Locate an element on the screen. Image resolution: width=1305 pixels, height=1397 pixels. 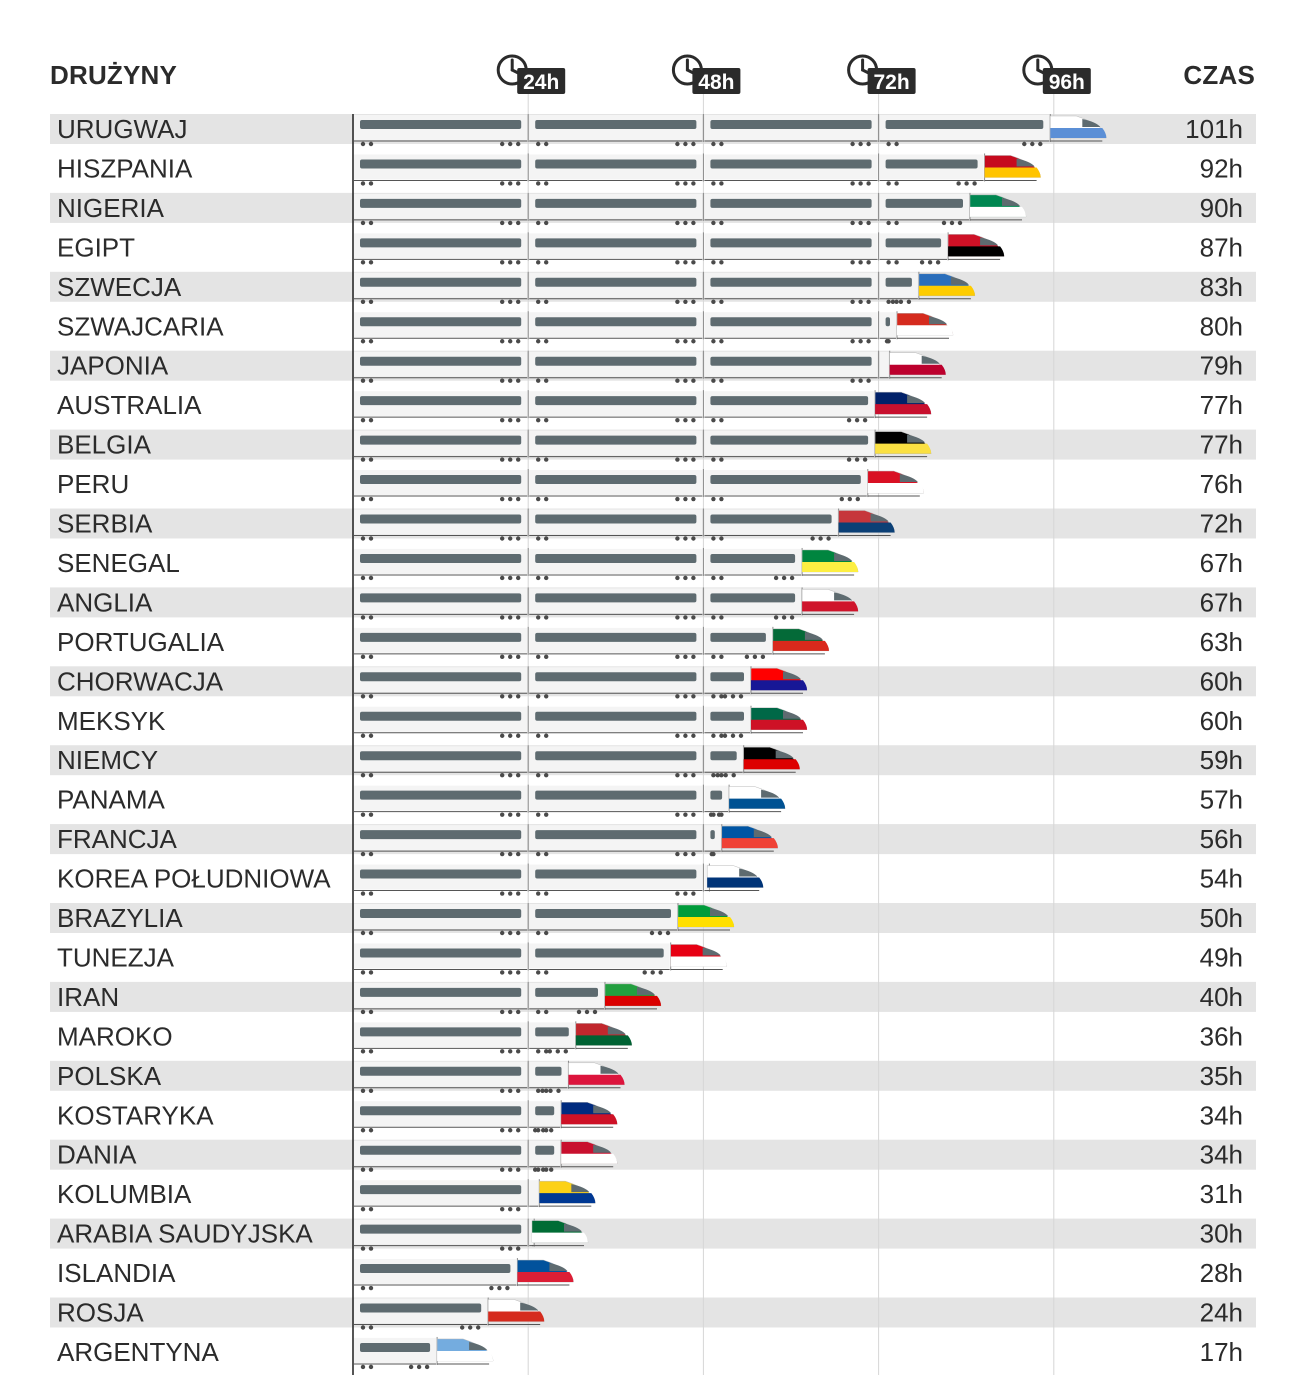
time-value: 28h is located at coordinates (1221, 1273).